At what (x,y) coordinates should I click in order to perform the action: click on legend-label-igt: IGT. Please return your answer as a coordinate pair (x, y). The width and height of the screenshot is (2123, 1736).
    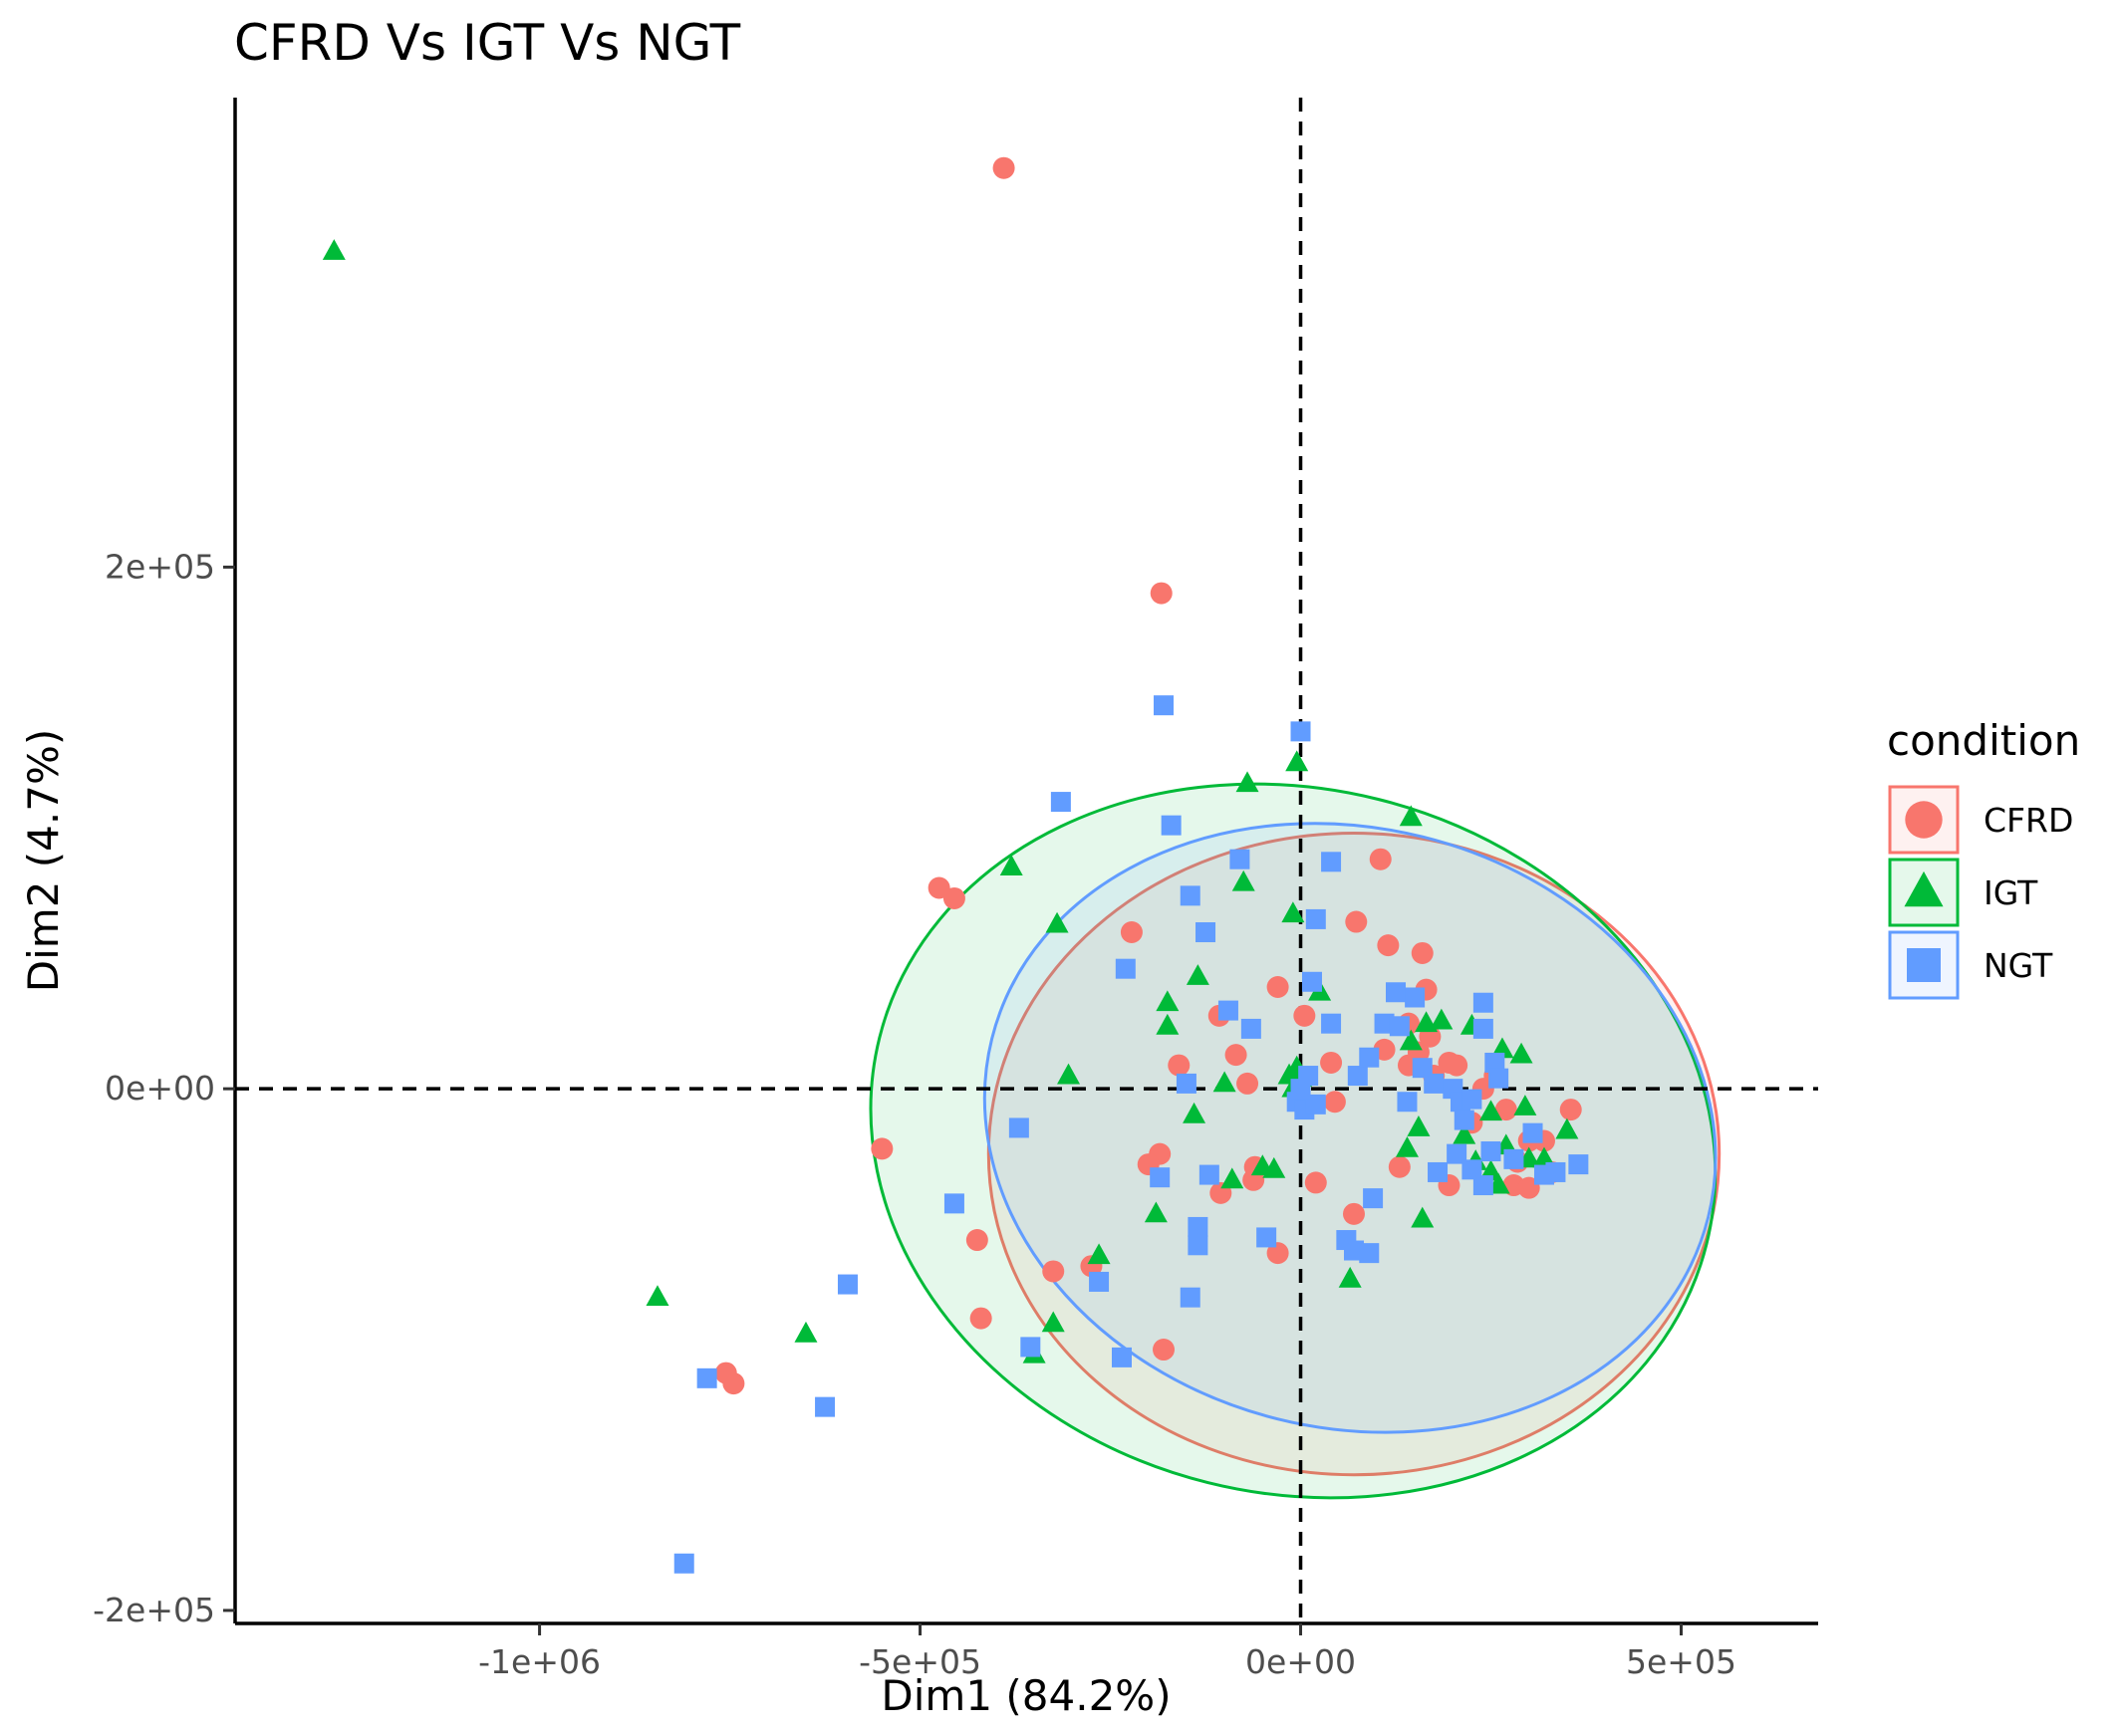
    Looking at the image, I should click on (2011, 892).